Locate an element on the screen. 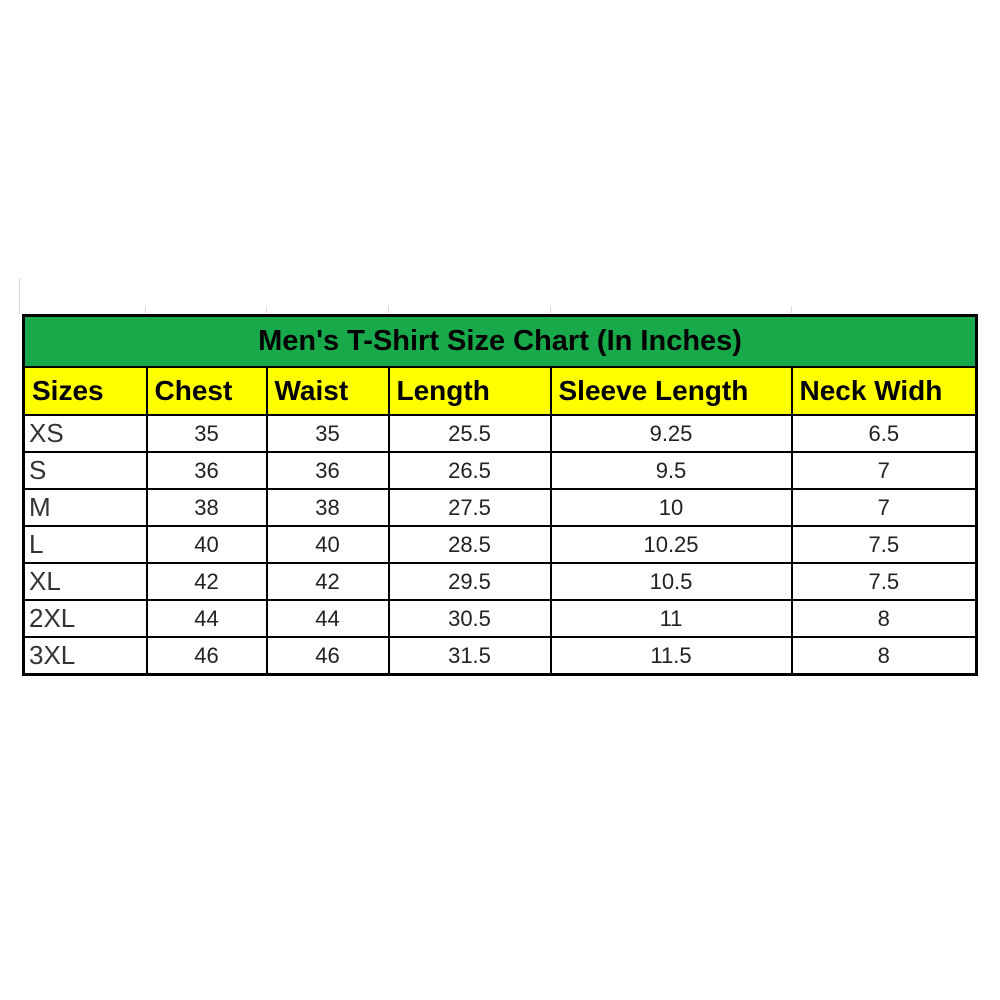 The width and height of the screenshot is (1000, 1000). value-cell: 11.5 is located at coordinates (671, 656).